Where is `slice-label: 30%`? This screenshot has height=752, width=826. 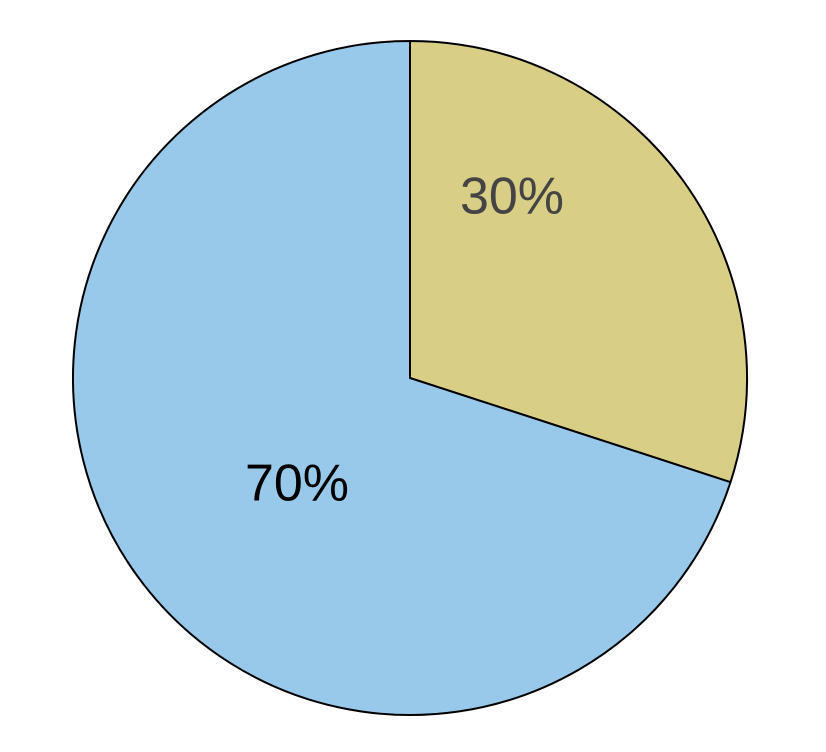 slice-label: 30% is located at coordinates (512, 197).